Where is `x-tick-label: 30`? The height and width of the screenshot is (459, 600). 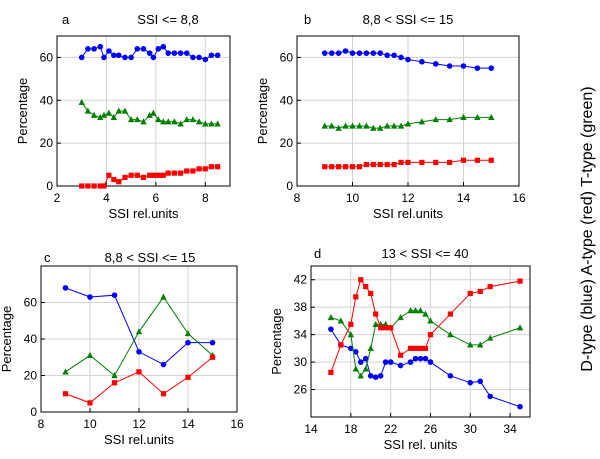
x-tick-label: 30 is located at coordinates (471, 429).